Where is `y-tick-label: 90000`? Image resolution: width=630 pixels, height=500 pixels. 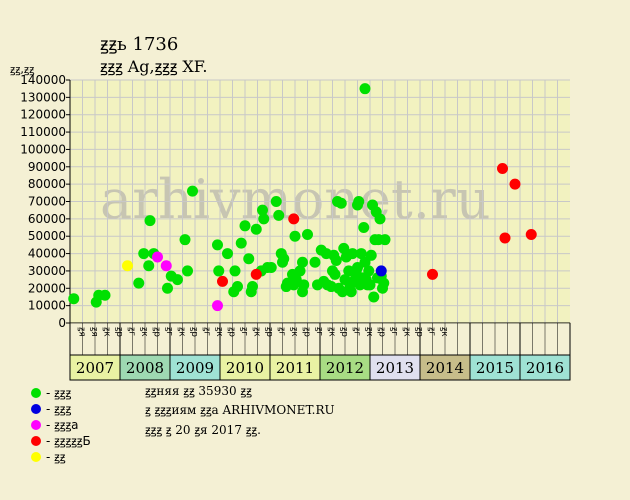 y-tick-label: 90000 is located at coordinates (47, 167).